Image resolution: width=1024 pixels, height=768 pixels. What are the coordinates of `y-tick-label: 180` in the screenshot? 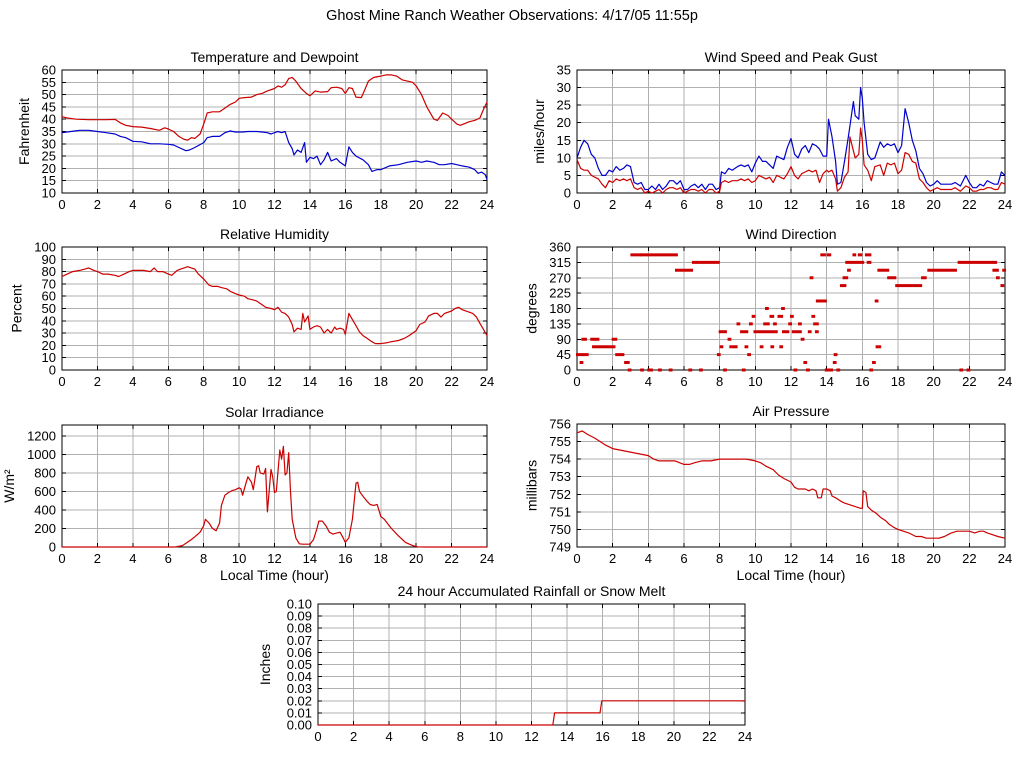 It's located at (560, 308).